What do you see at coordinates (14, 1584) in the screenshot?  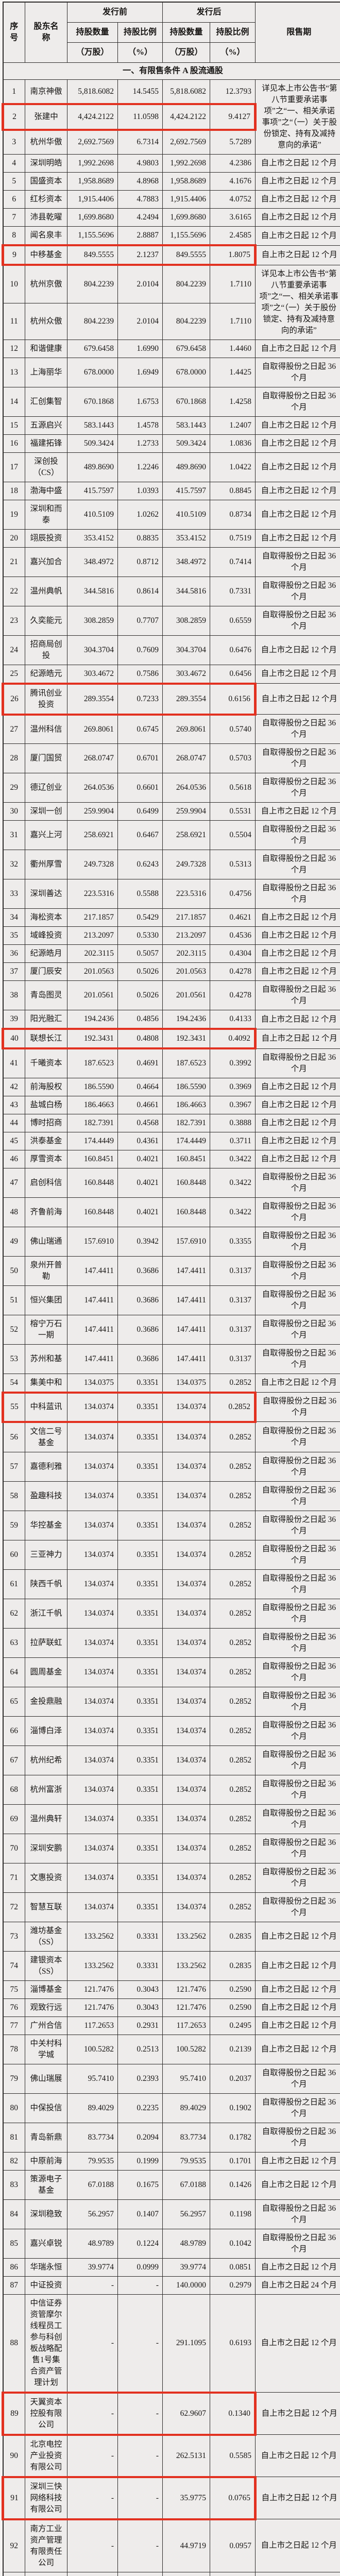 I see `row-no-cell: 61` at bounding box center [14, 1584].